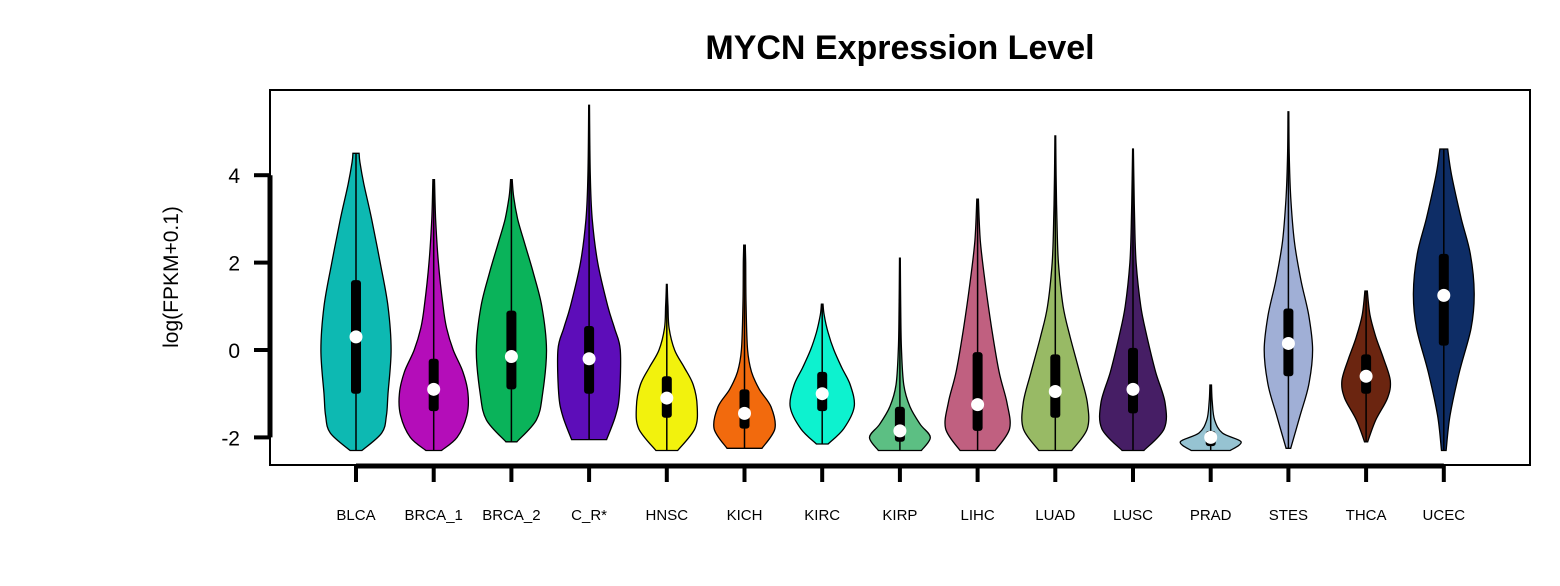  I want to click on x-tick-label: BRCA_1, so click(434, 515).